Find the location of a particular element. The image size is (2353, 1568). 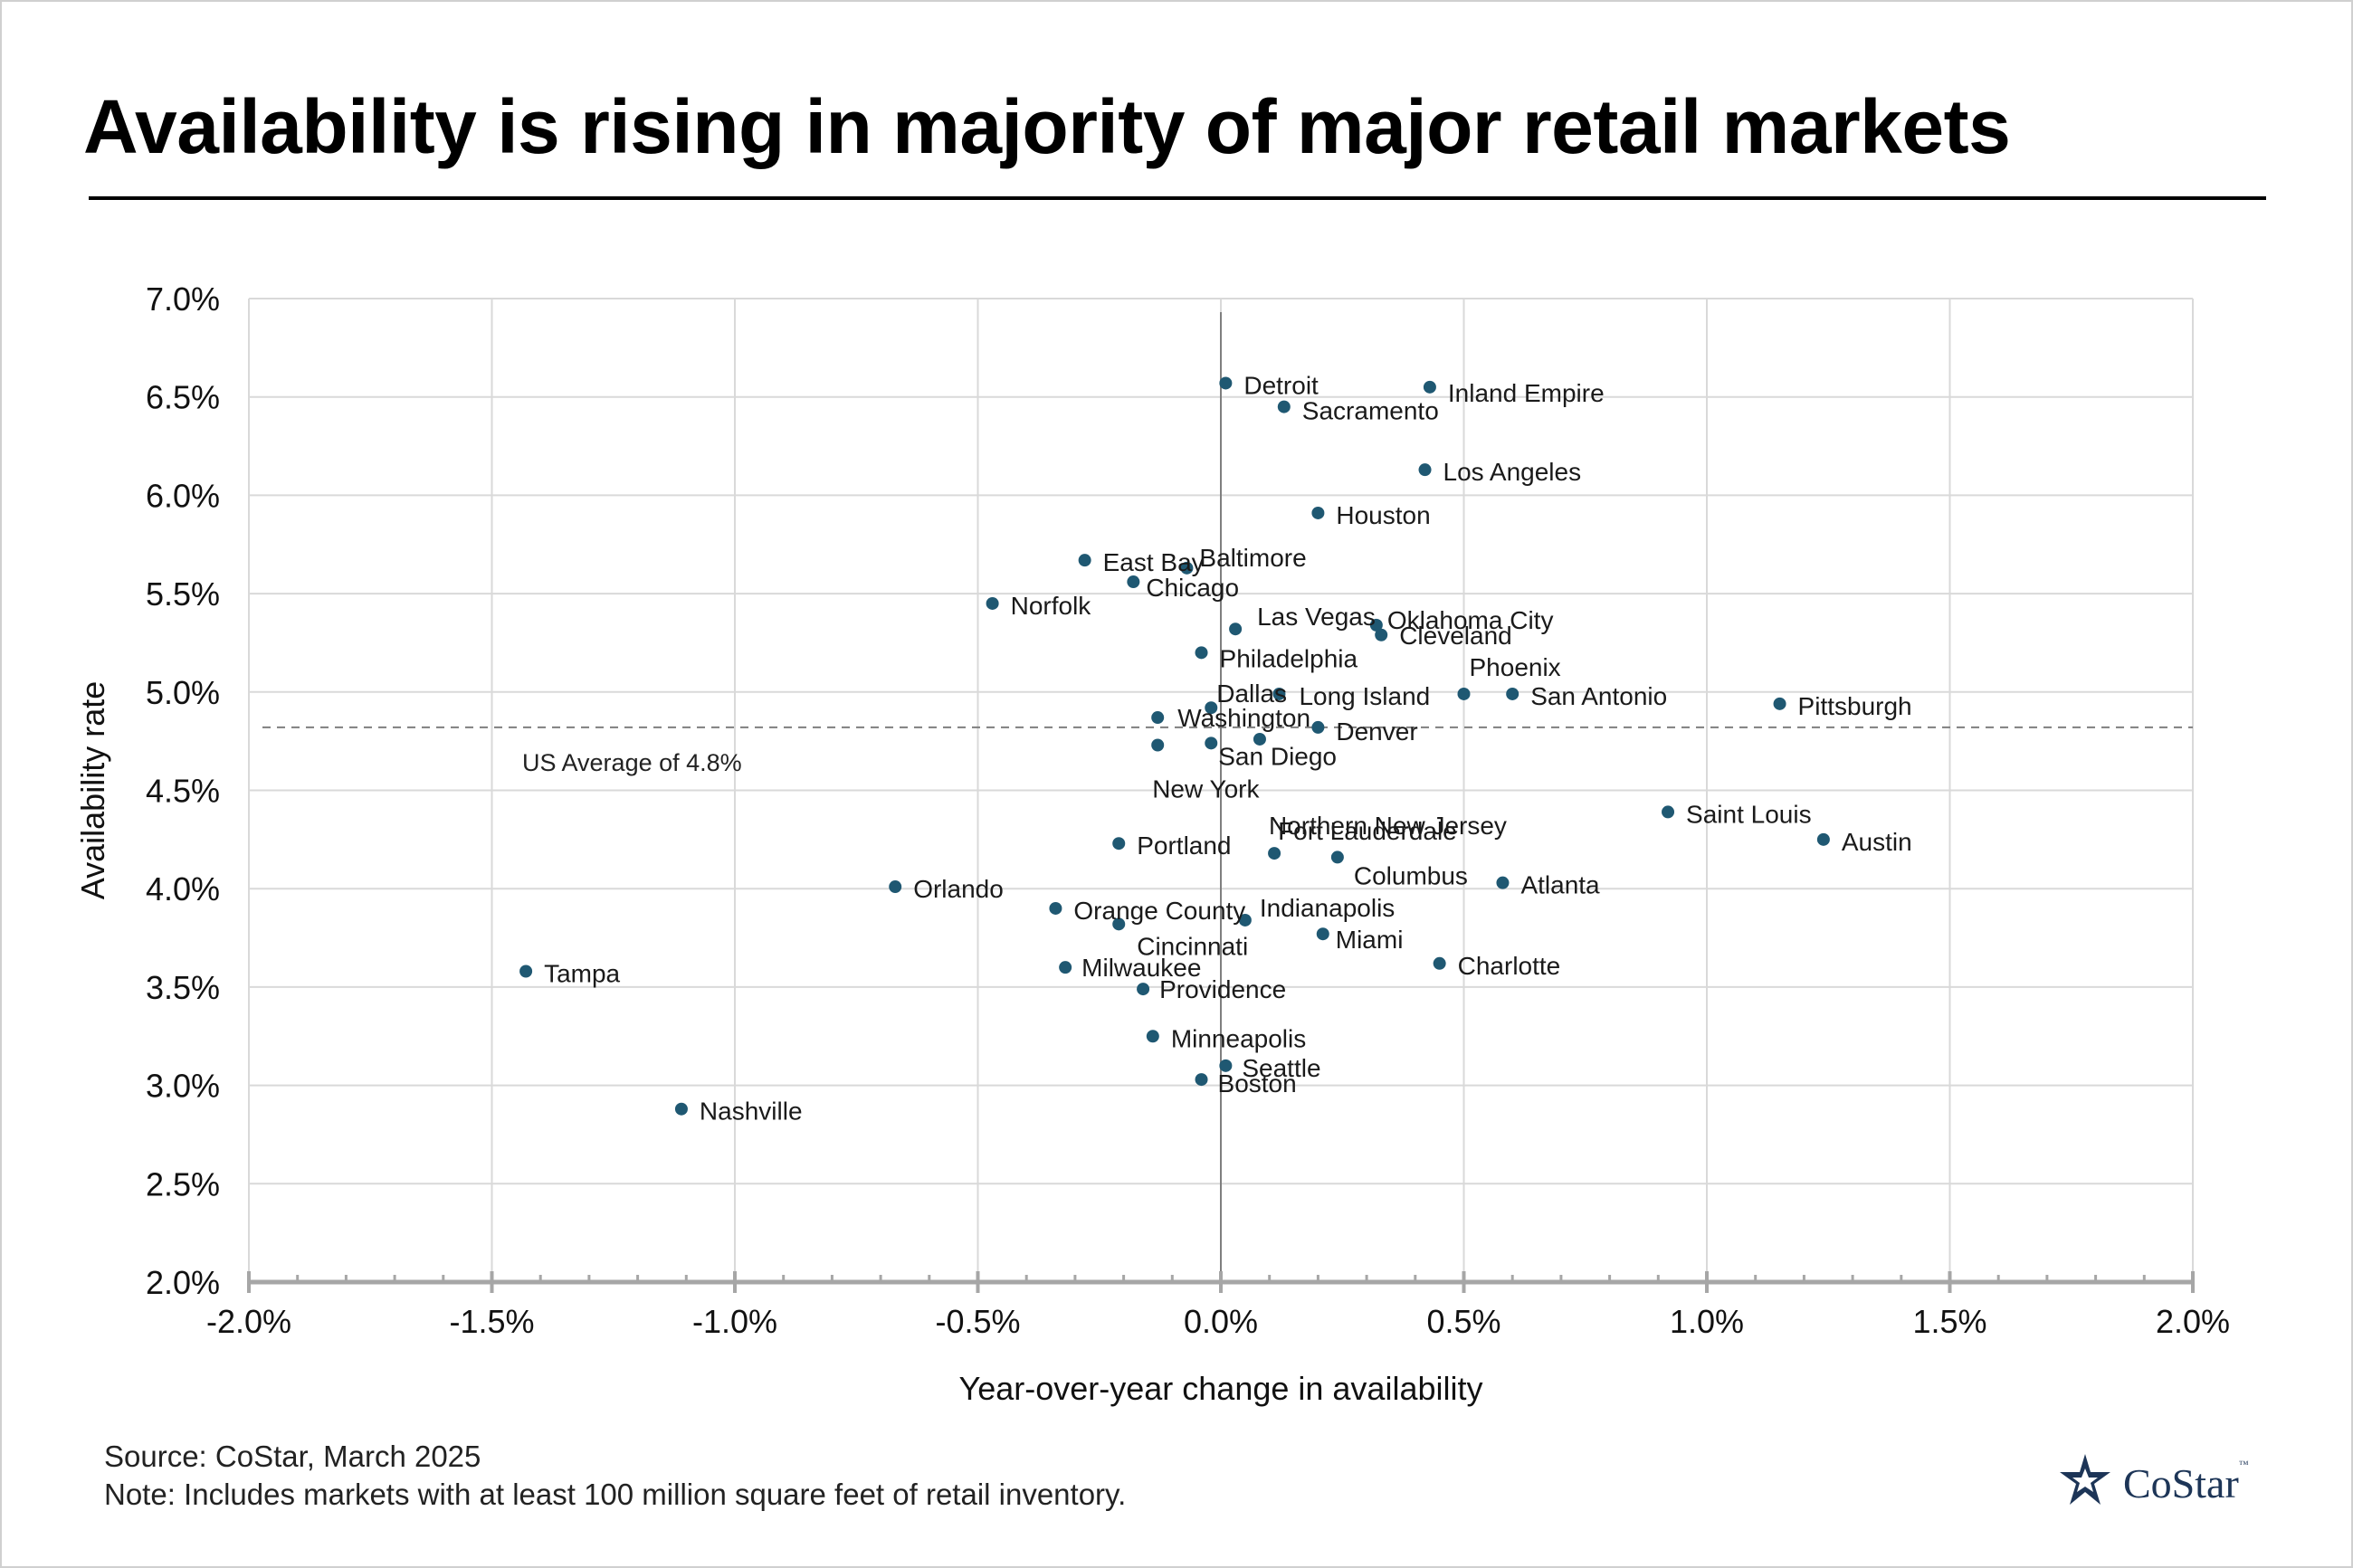

y-tick-label: 7.0% is located at coordinates (183, 299).